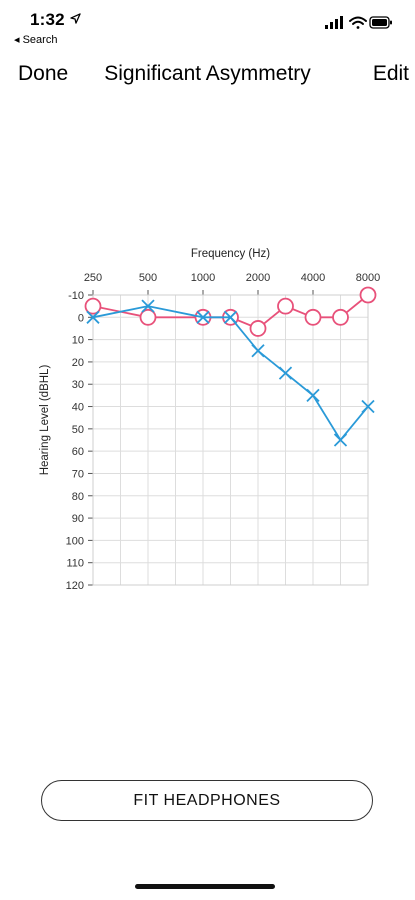  What do you see at coordinates (76, 296) in the screenshot?
I see `y-tick-label: -10` at bounding box center [76, 296].